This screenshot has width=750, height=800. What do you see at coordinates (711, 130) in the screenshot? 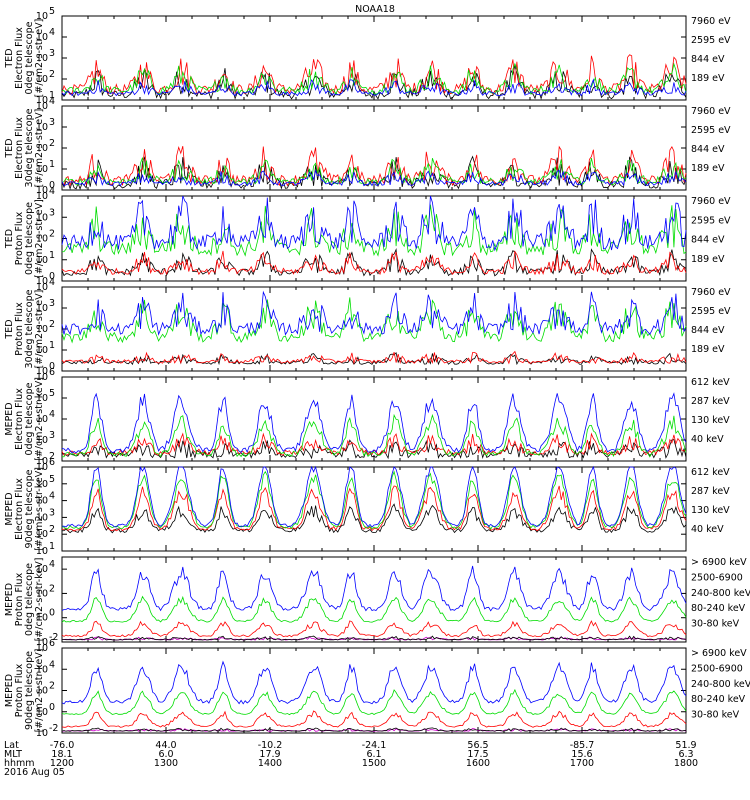
I see `legend-entry: 2595 eV` at bounding box center [711, 130].